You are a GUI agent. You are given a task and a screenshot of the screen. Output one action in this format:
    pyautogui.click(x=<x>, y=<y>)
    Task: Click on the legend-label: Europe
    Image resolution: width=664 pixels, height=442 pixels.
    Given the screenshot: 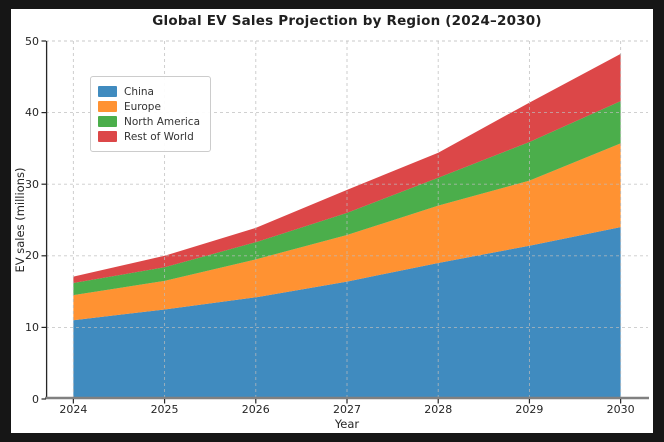 What is the action you would take?
    pyautogui.click(x=142, y=106)
    